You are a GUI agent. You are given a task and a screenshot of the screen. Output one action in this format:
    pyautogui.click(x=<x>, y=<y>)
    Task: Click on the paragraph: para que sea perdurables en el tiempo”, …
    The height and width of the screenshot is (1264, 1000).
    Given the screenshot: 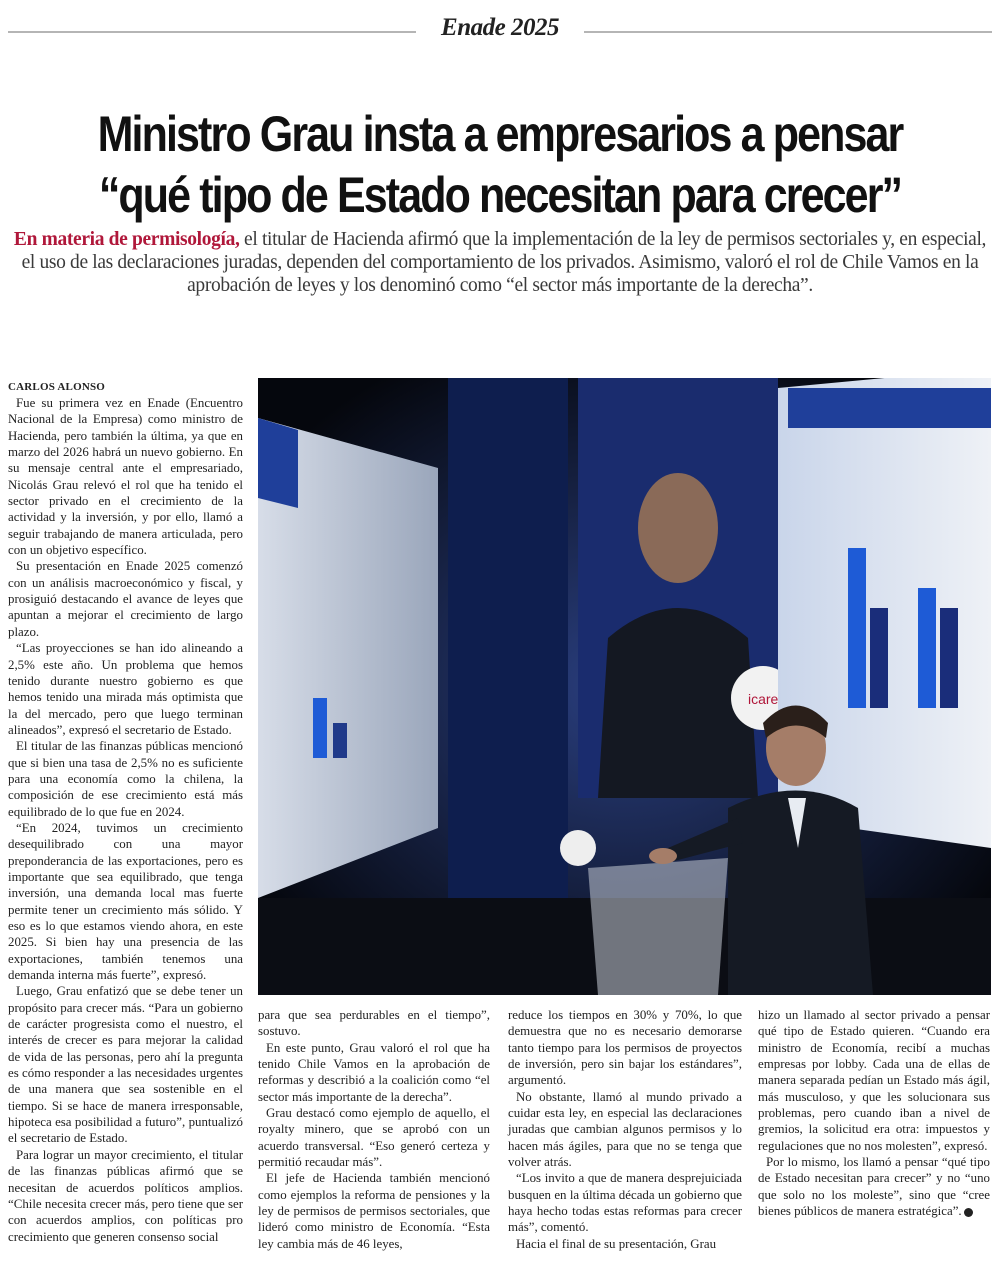 What is the action you would take?
    pyautogui.click(x=374, y=1023)
    